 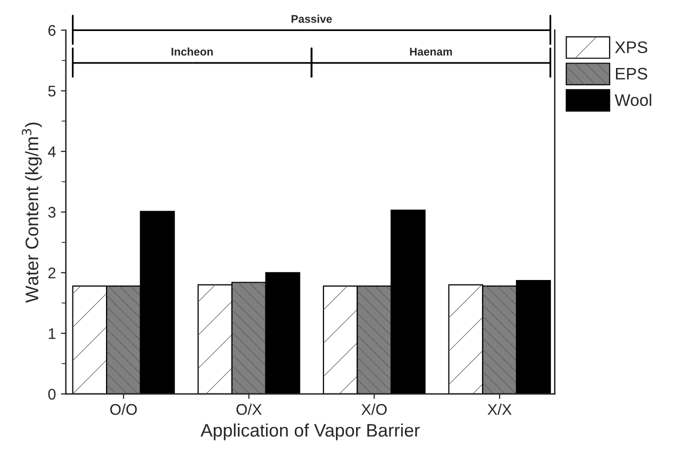 What do you see at coordinates (52, 30) in the screenshot?
I see `y-tick-label: 6` at bounding box center [52, 30].